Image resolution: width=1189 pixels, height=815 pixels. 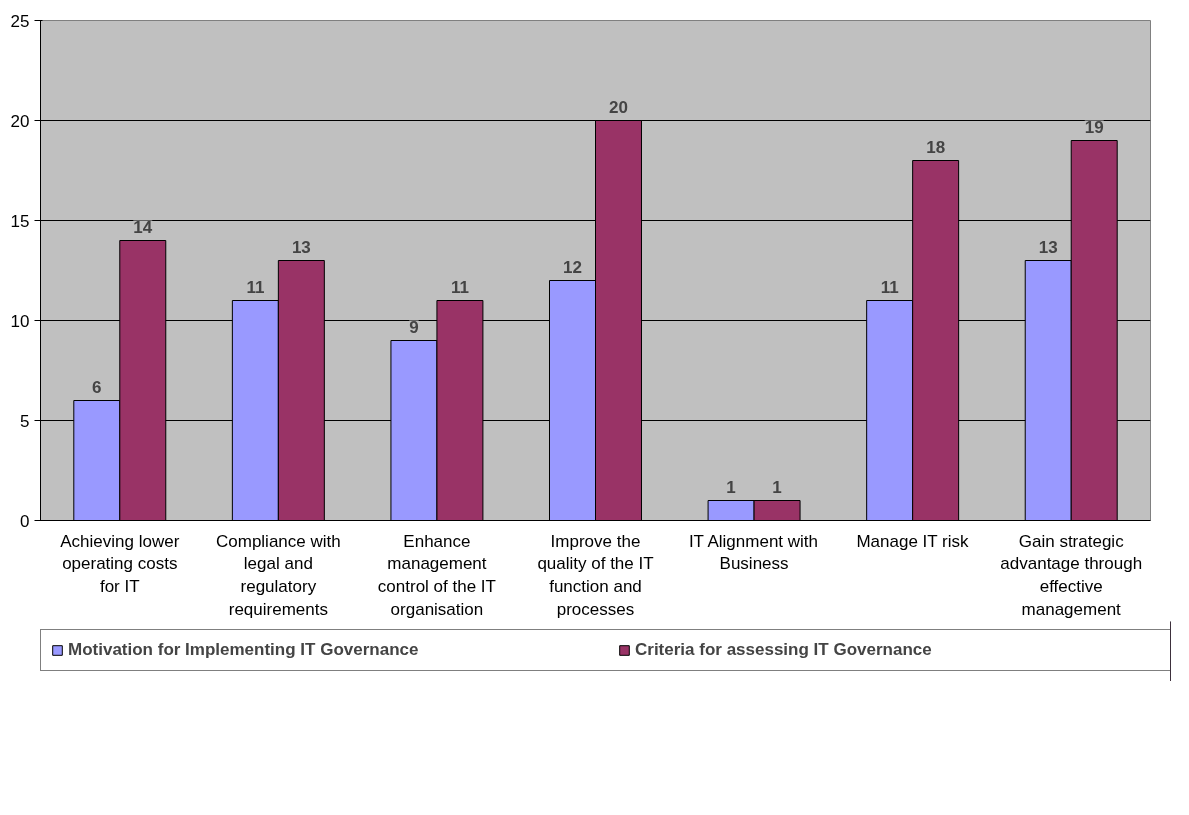 What do you see at coordinates (120, 564) in the screenshot?
I see `x-tick-label: Achieving lower operating costs for IT` at bounding box center [120, 564].